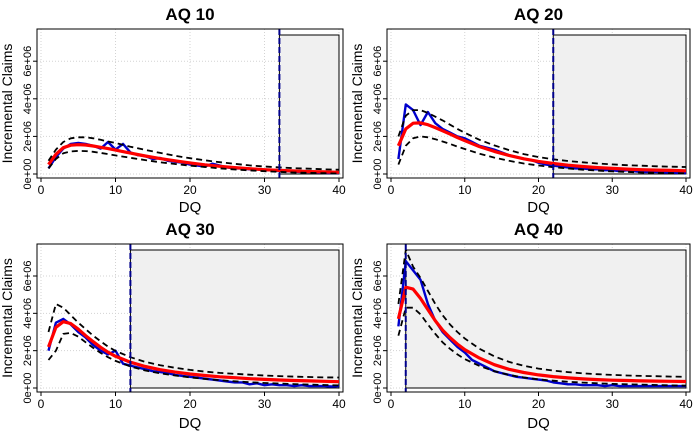  What do you see at coordinates (538, 14) in the screenshot?
I see `panel-title: AQ 20` at bounding box center [538, 14].